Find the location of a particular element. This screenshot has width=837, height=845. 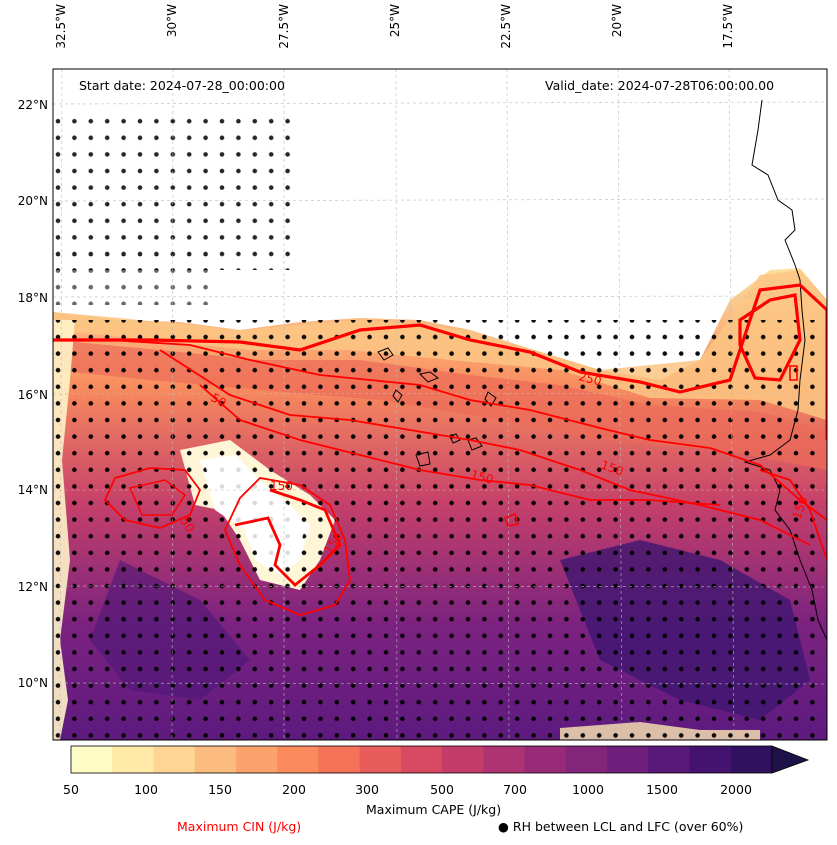

colorbar-segments is located at coordinates (422, 759).